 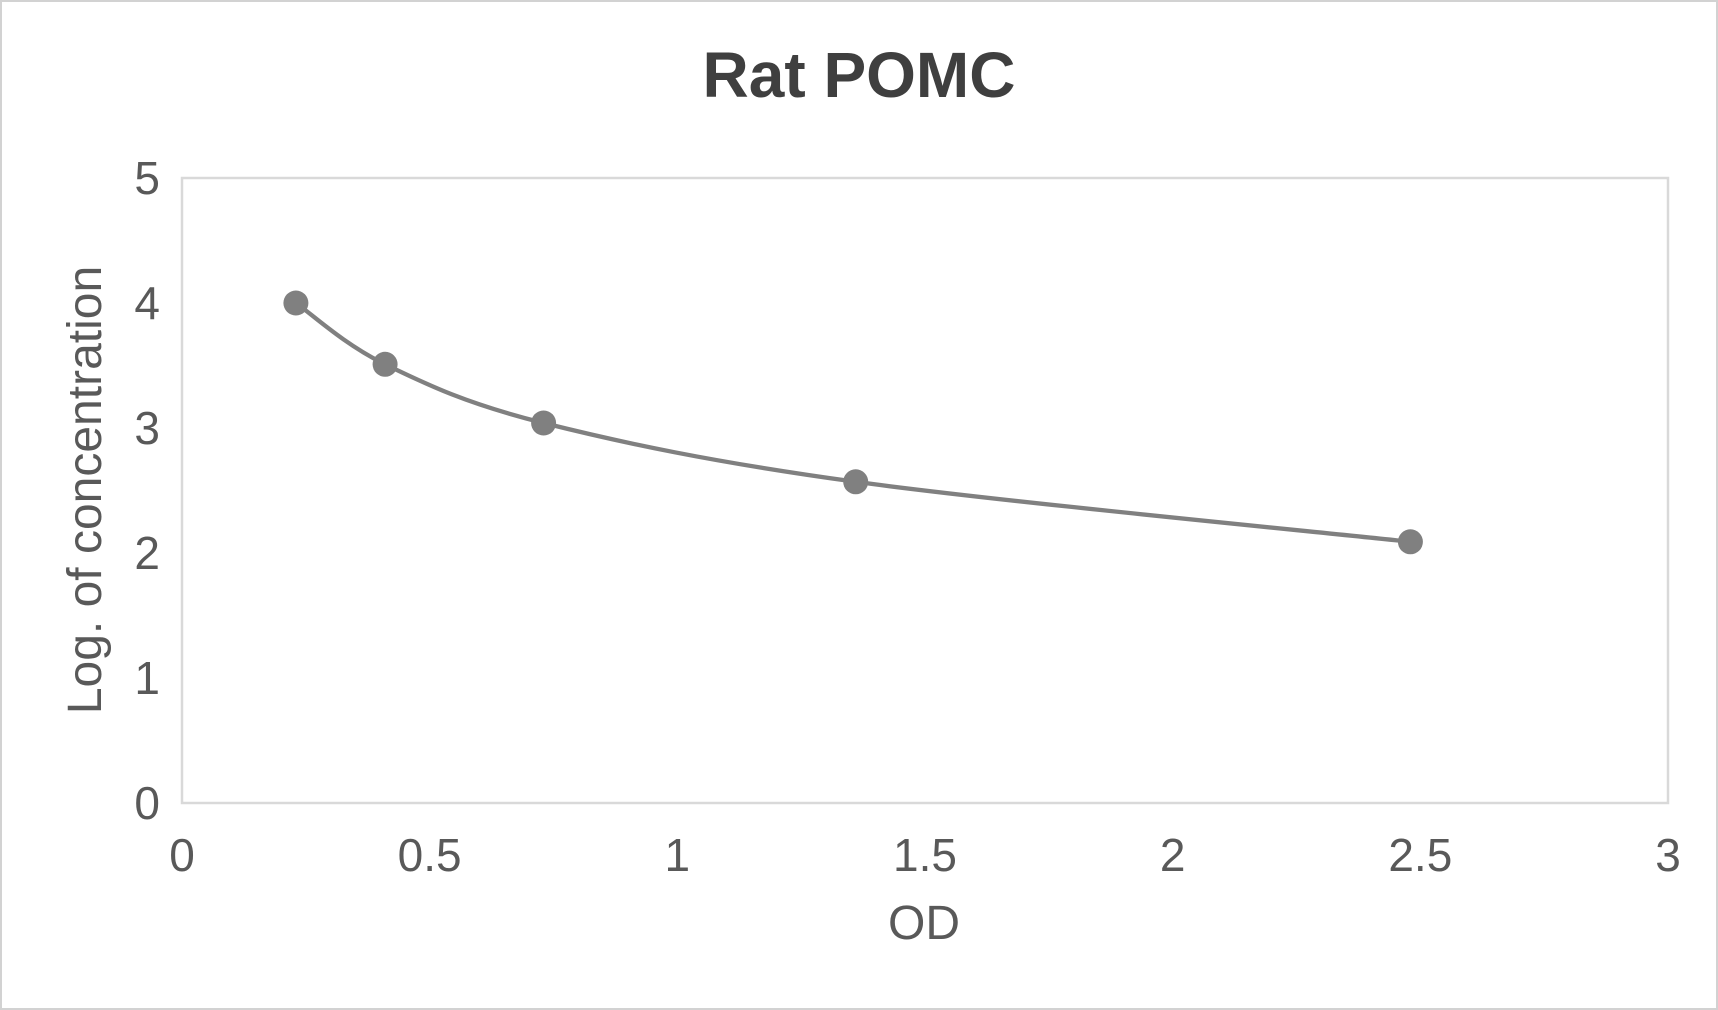 I want to click on y-axis-title: Log. of concentration, so click(x=85, y=490).